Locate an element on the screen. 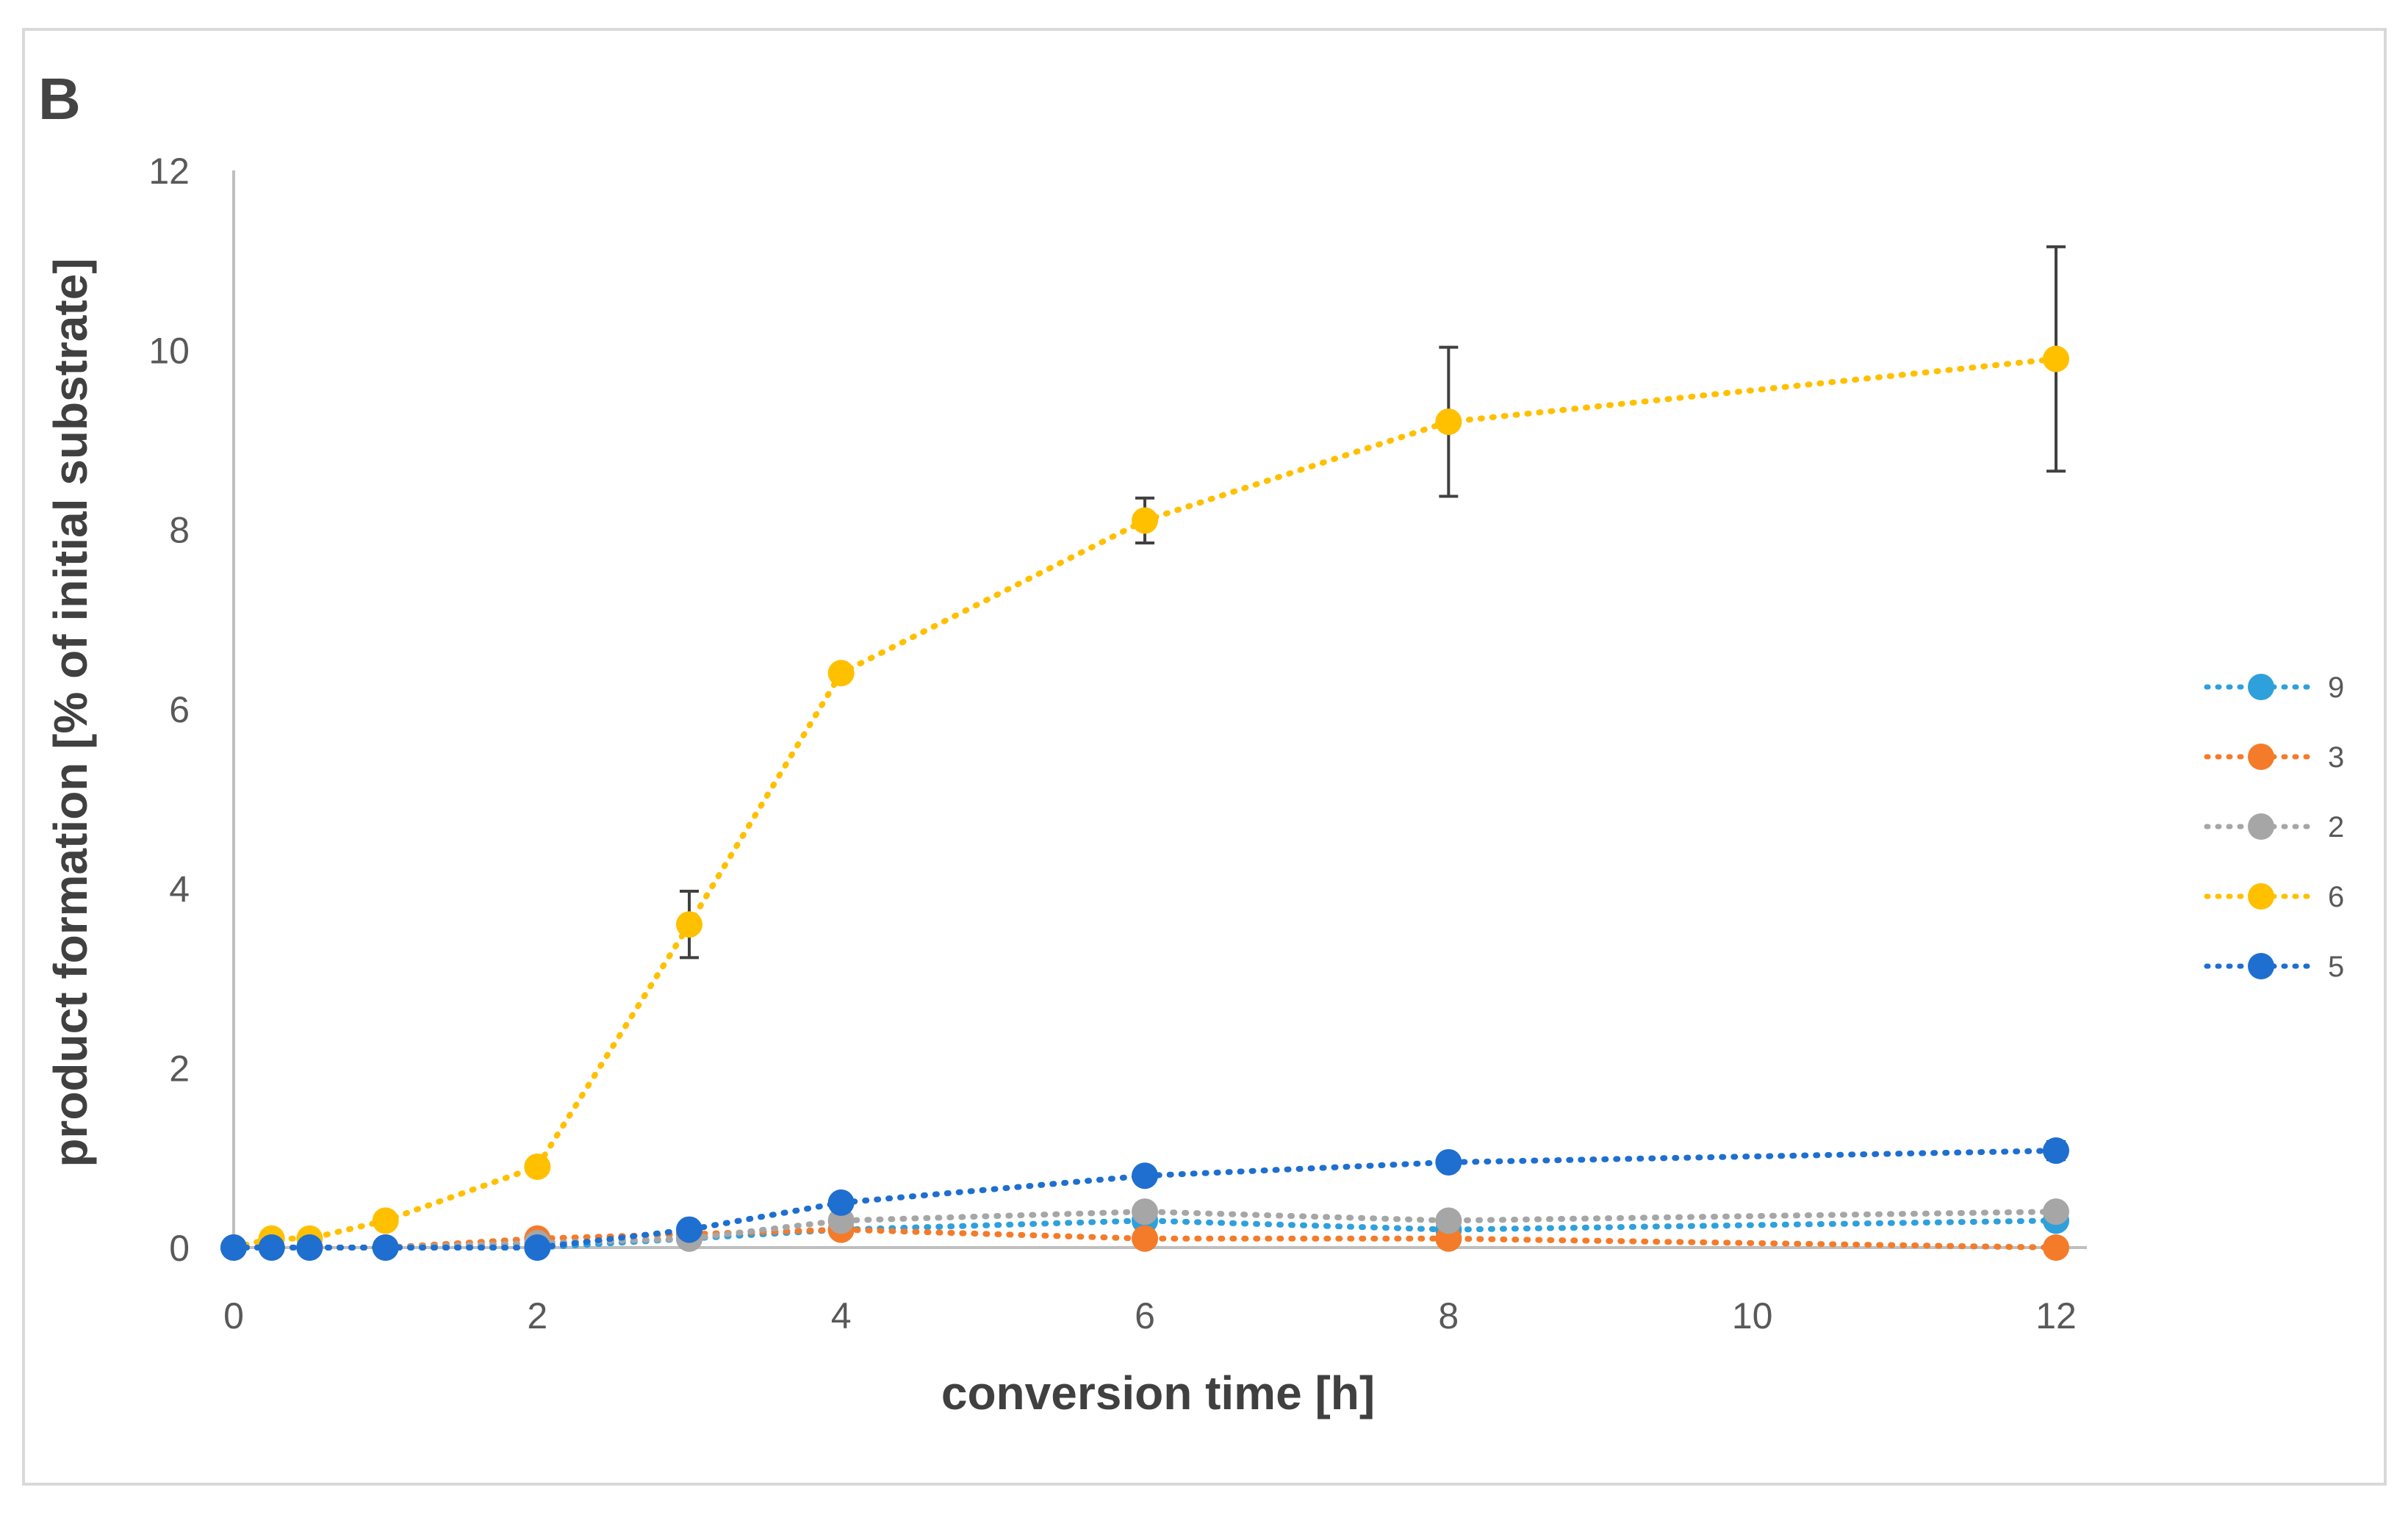 This screenshot has height=1515, width=2408. x-tick-label: 2 is located at coordinates (537, 1315).